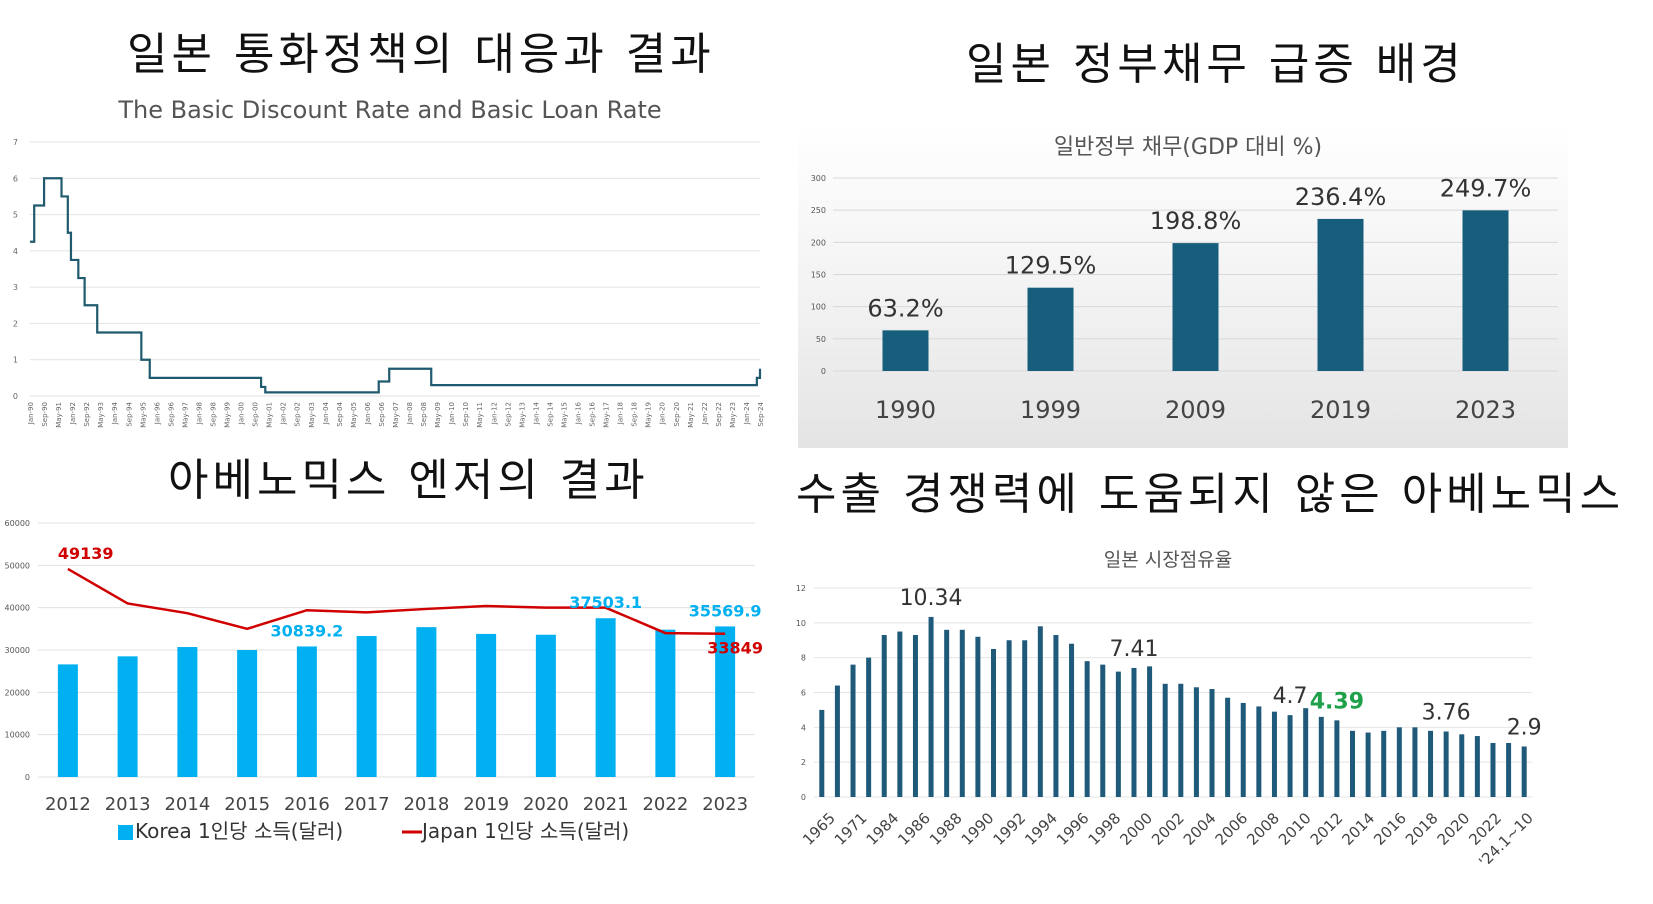 This screenshot has height=904, width=1653. I want to click on x-tick-label: May-11, so click(480, 415).